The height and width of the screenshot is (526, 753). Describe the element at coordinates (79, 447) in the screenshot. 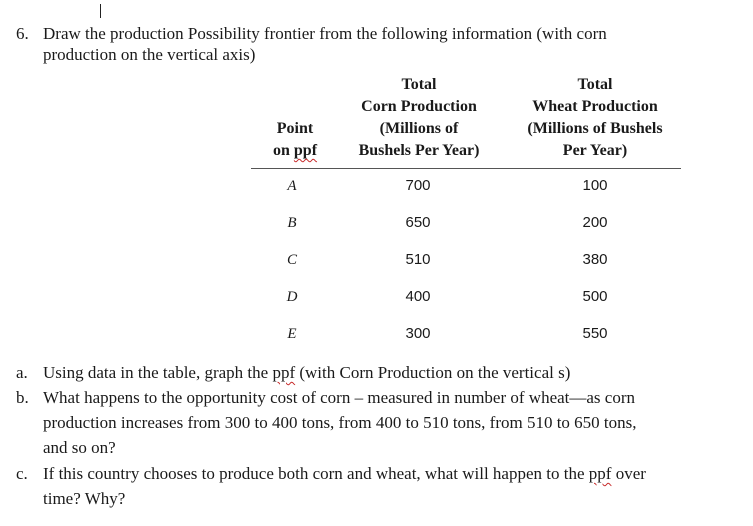

I see `subquestion-line: and so on?` at that location.